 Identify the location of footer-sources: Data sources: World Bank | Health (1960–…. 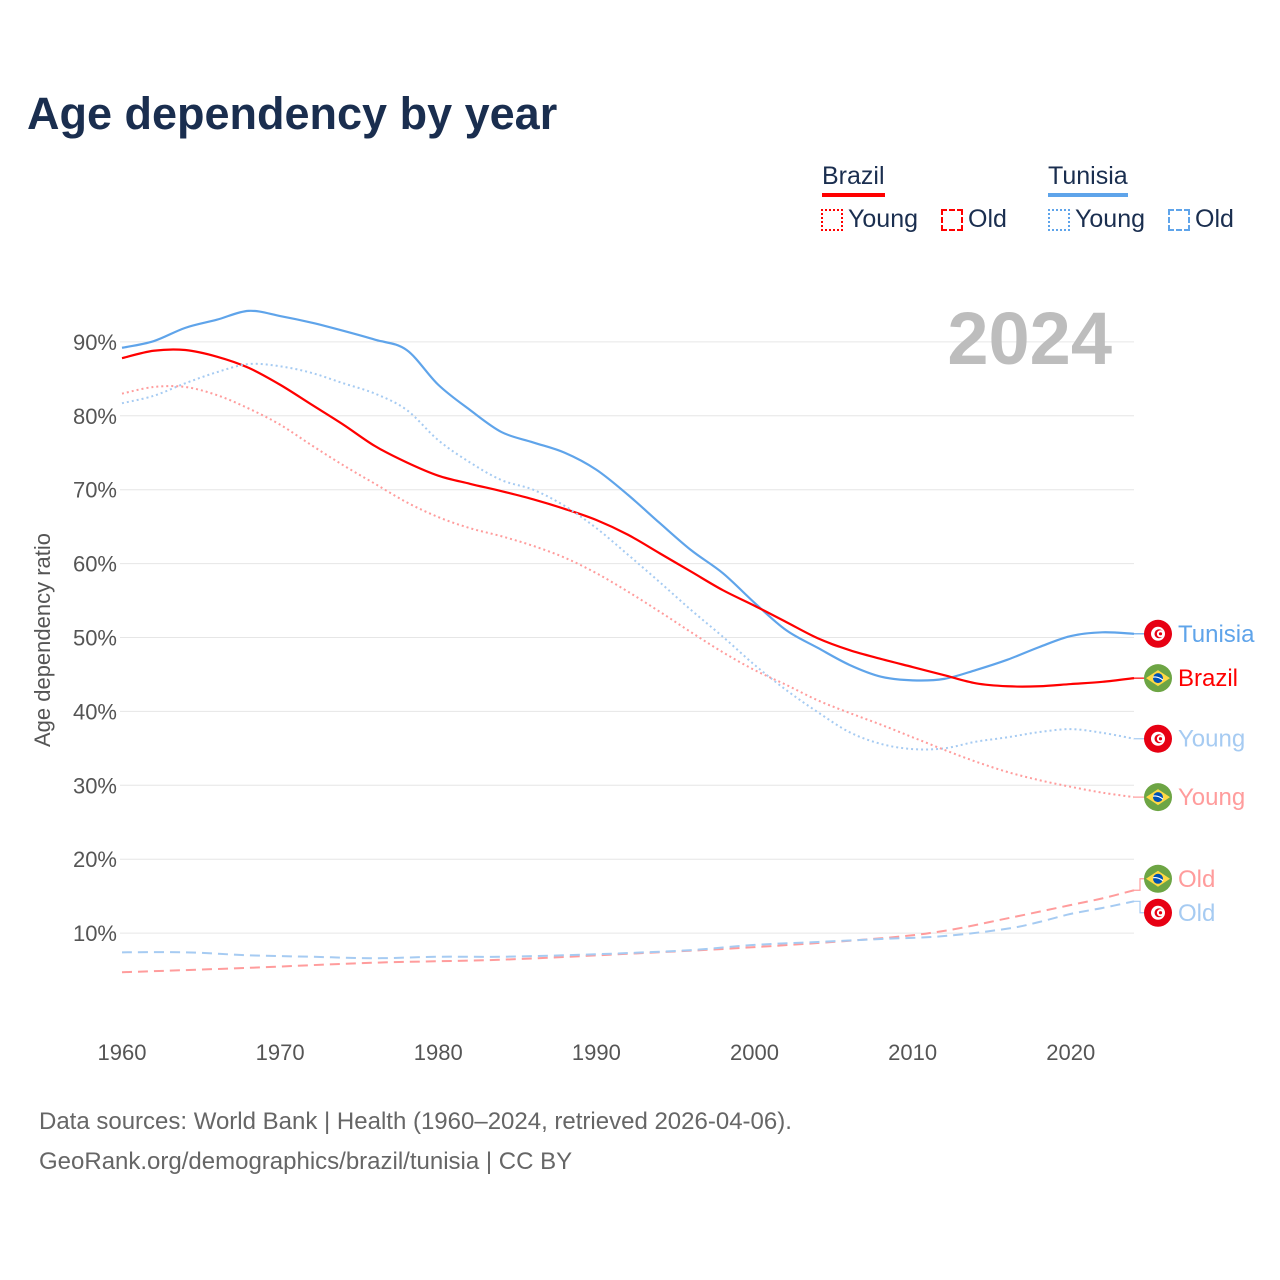
(415, 1121).